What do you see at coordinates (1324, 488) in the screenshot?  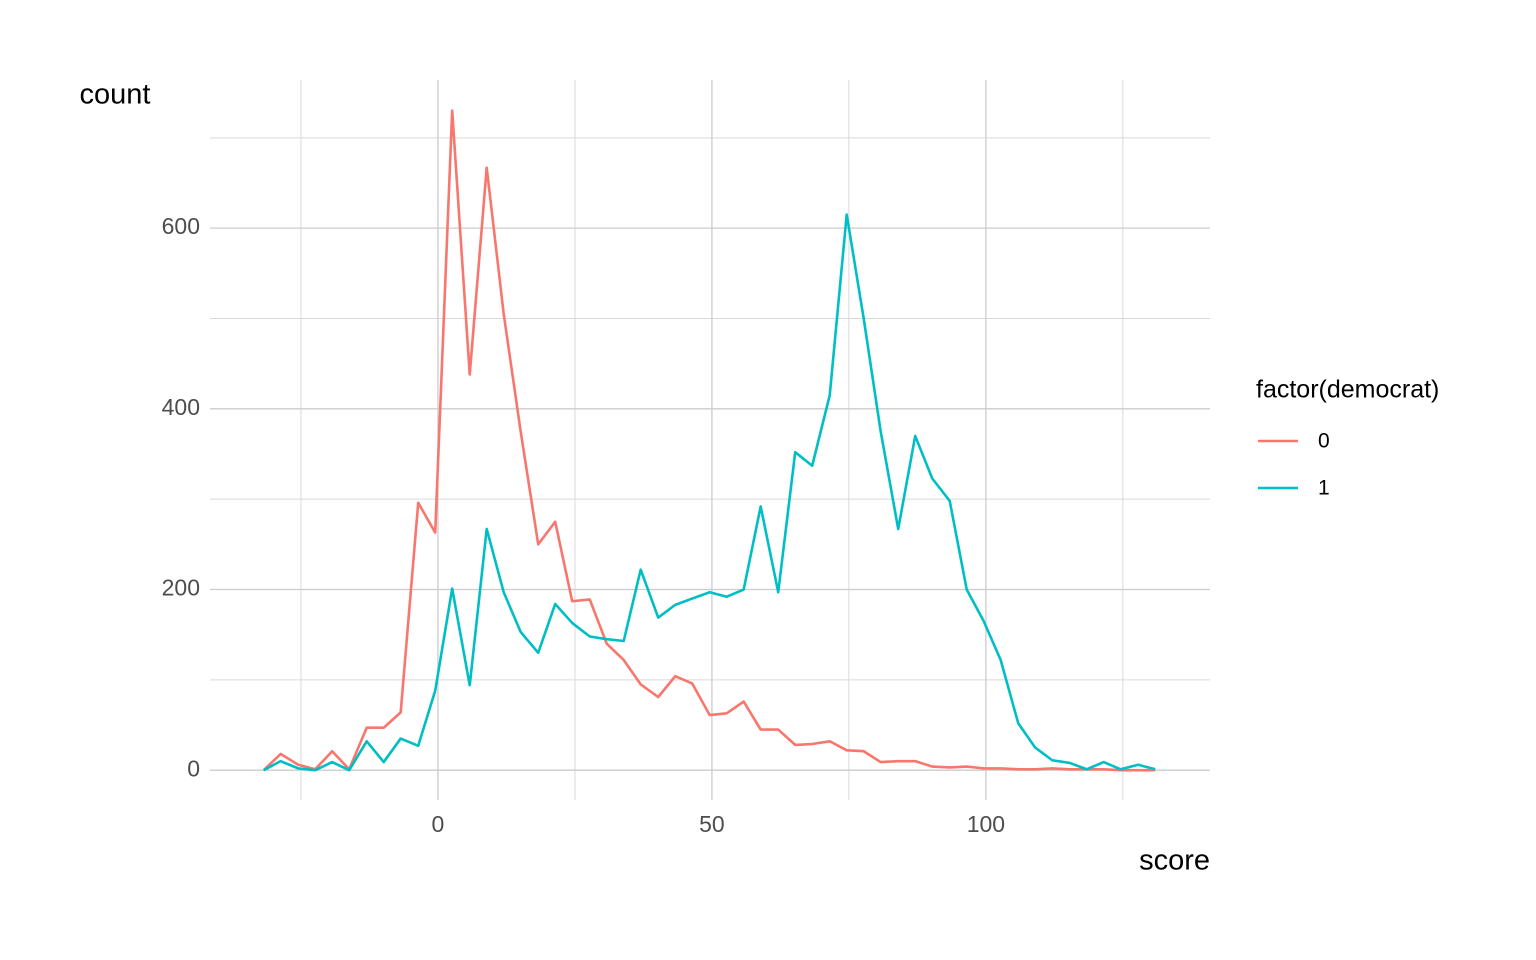 I see `legend-label: 1` at bounding box center [1324, 488].